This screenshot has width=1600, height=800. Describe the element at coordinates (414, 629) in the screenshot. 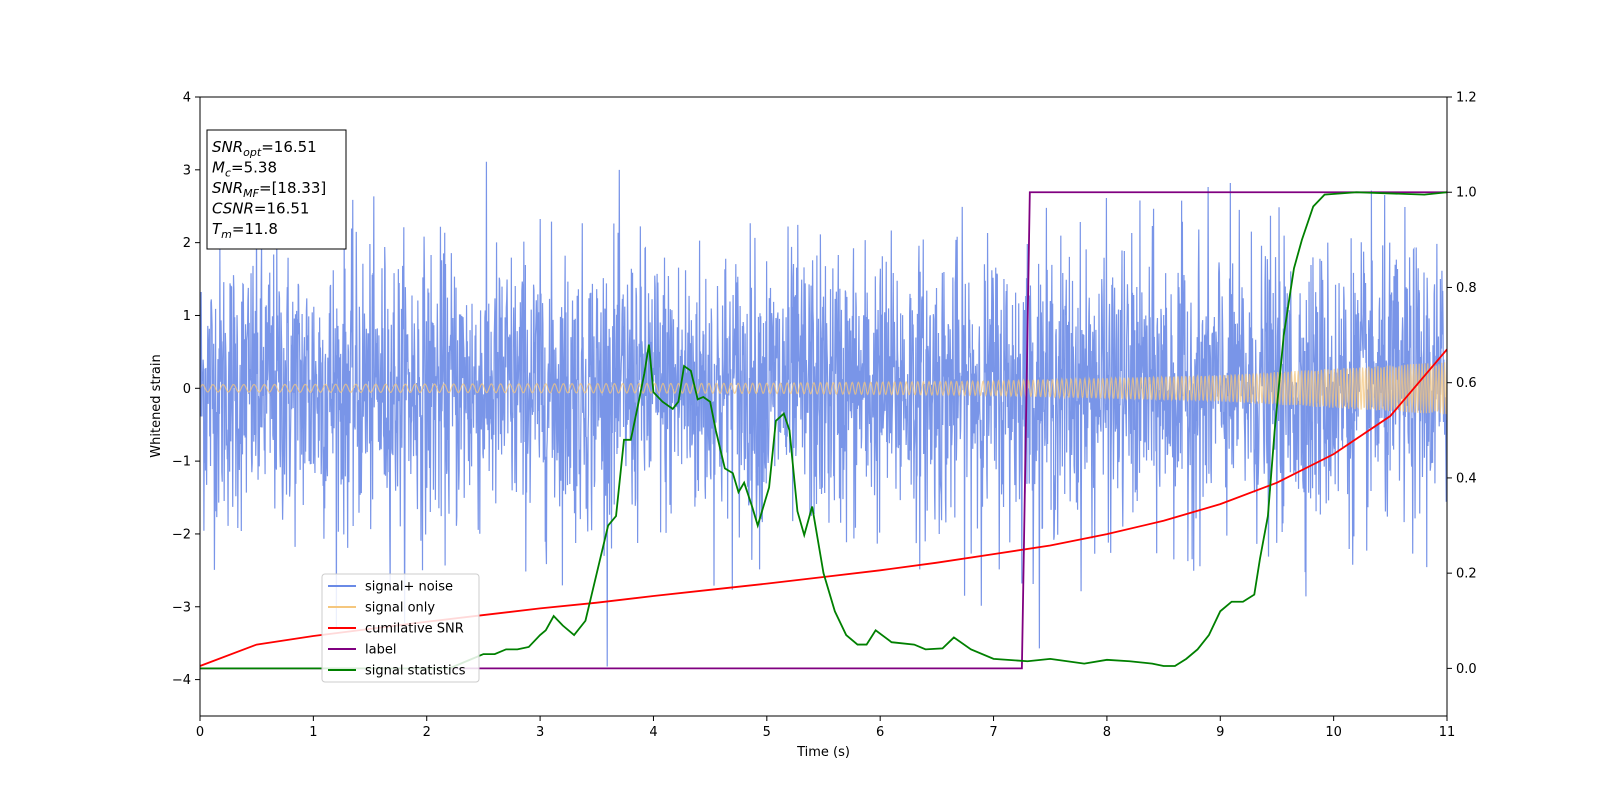

I see `legend-label: cumilative SNR` at that location.